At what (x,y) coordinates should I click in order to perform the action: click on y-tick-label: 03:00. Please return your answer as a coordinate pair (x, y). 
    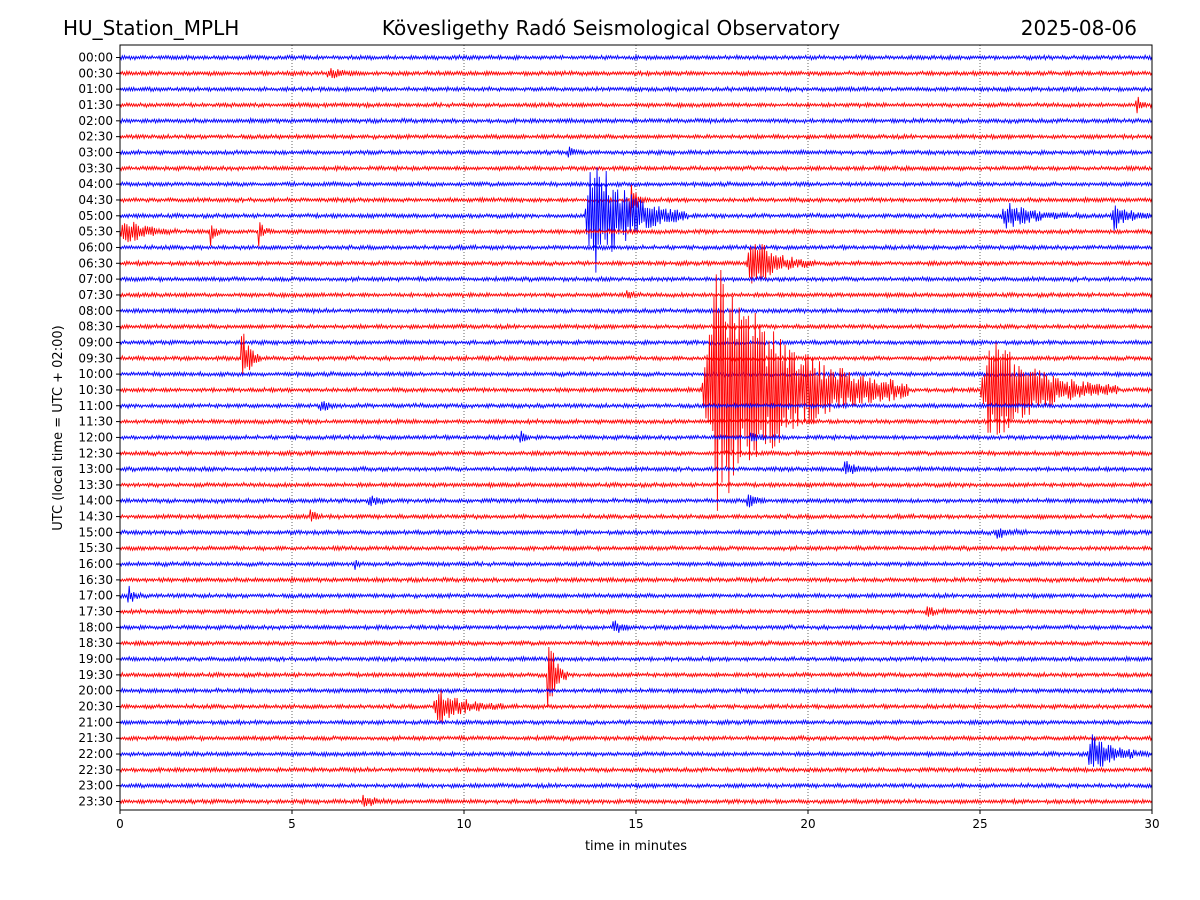
    Looking at the image, I should click on (95, 152).